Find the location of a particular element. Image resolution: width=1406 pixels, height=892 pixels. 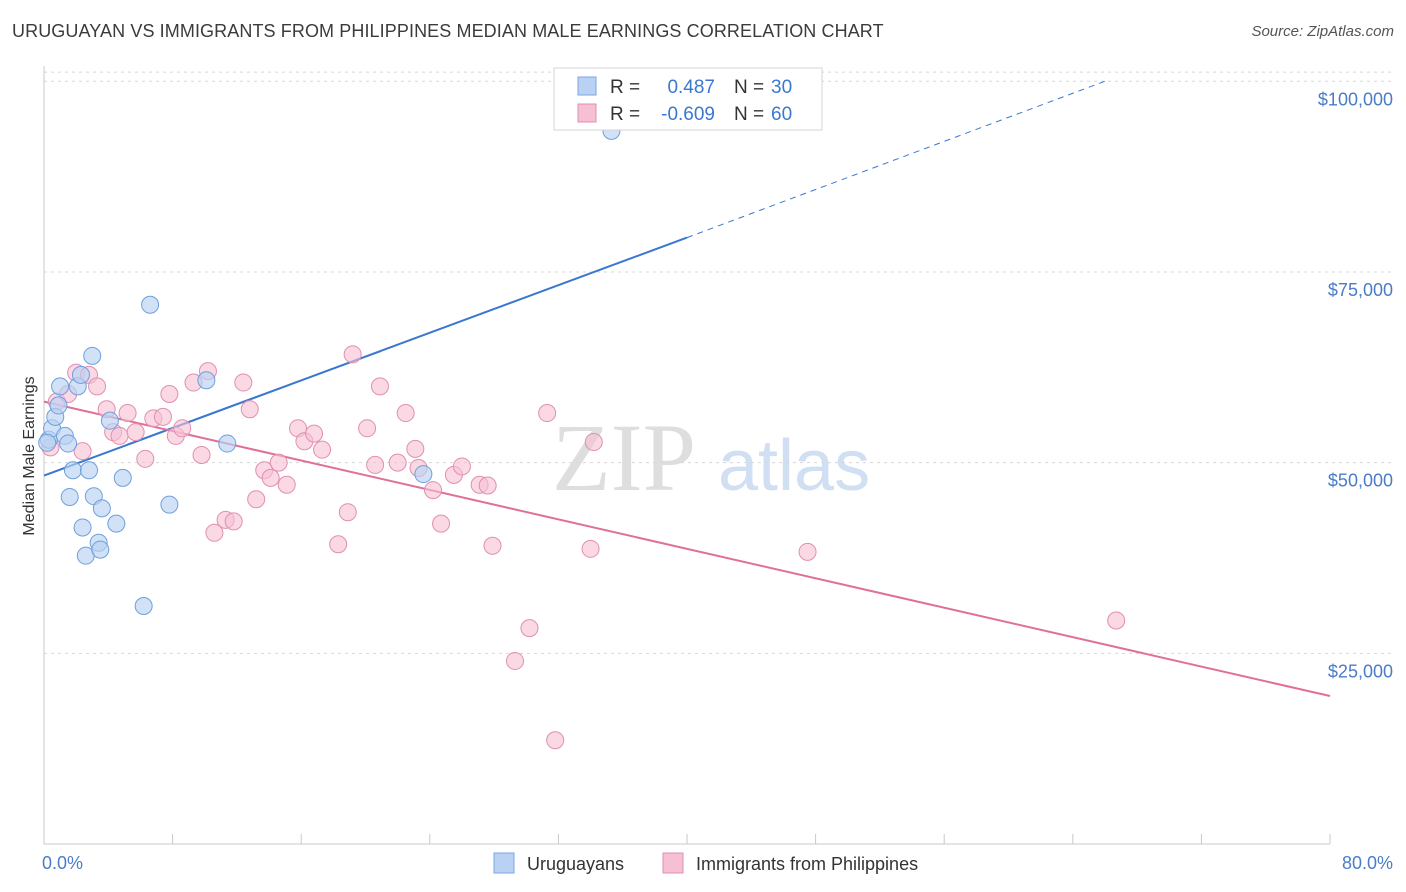

chart-source: Source: ZipAtlas.com is located at coordinates (1322, 31).